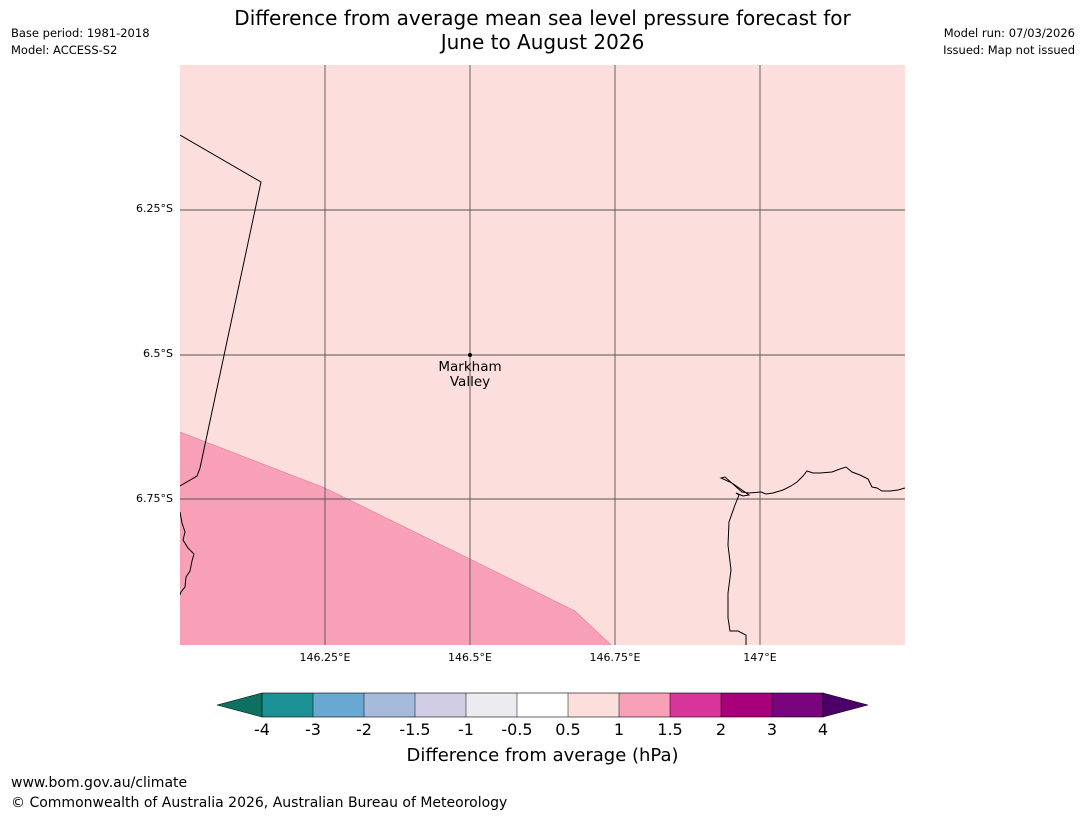 This screenshot has height=816, width=1085. I want to click on colorbar-tick: -2, so click(364, 729).